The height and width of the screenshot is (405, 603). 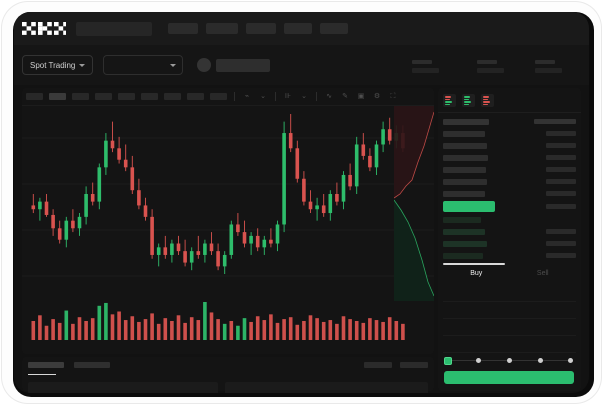 I want to click on orderbook-last-price-row, so click(x=509, y=206).